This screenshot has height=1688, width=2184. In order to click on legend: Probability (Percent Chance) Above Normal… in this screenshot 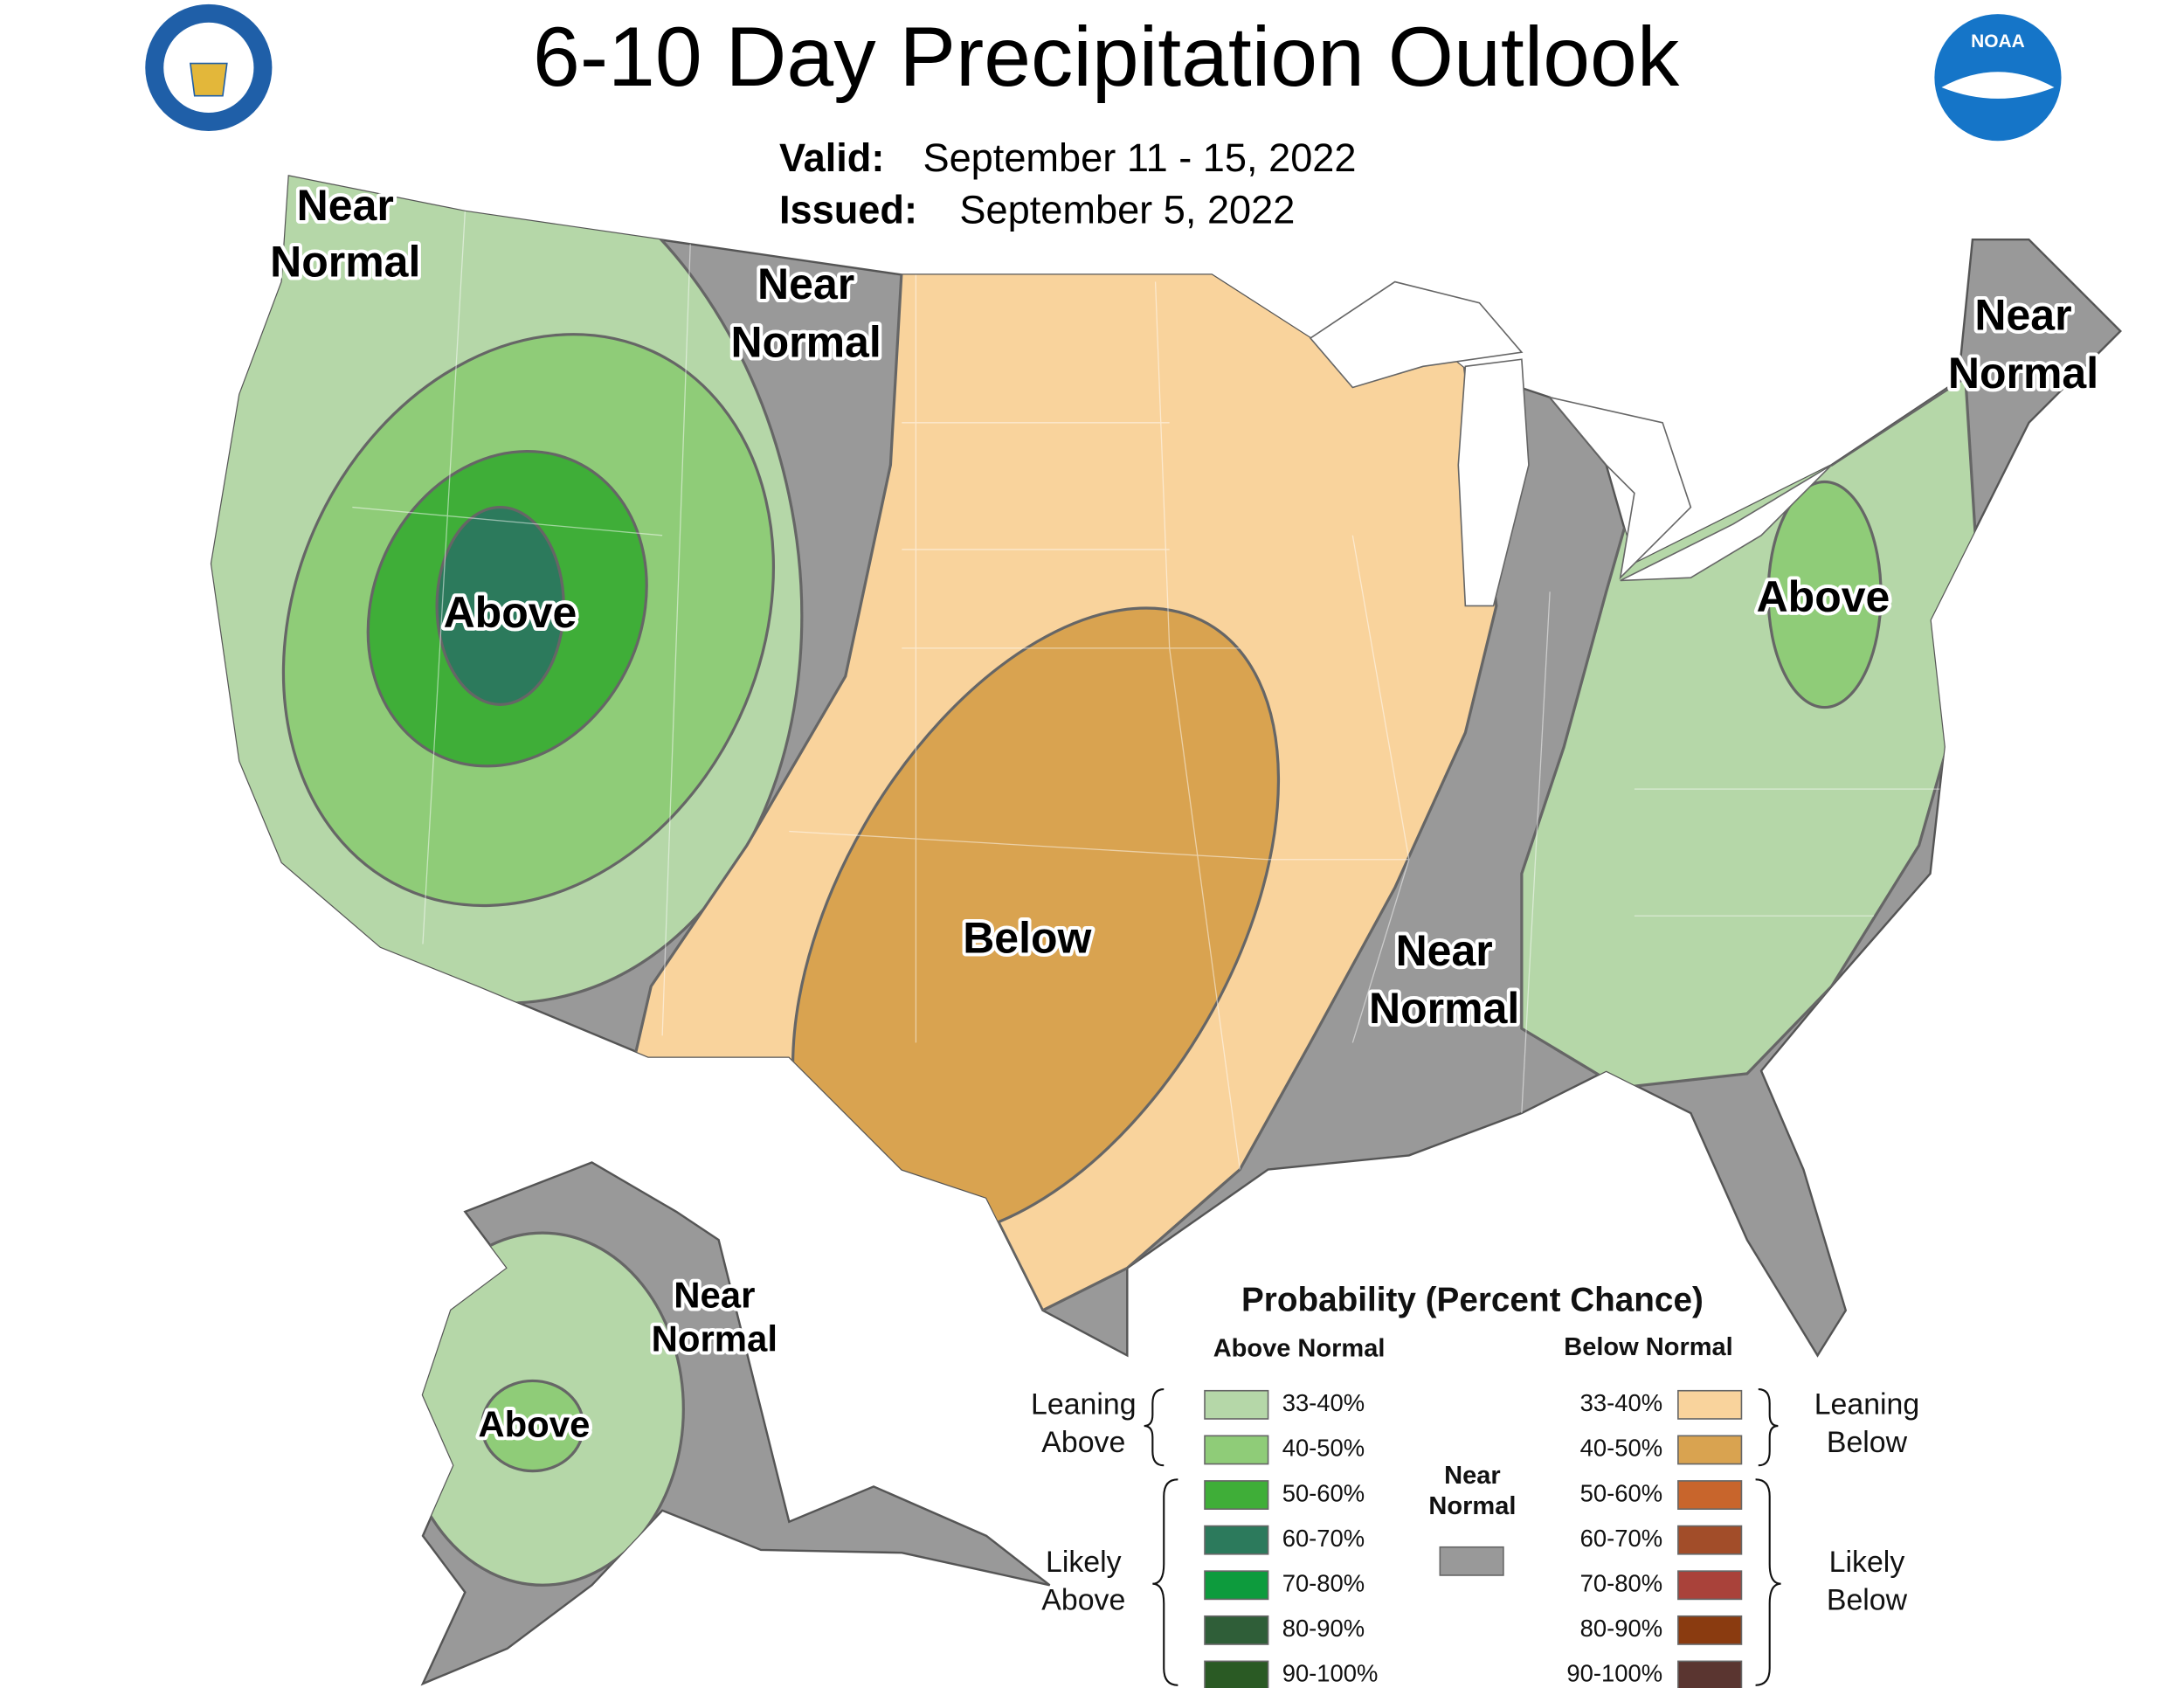, I will do `click(1475, 1484)`.